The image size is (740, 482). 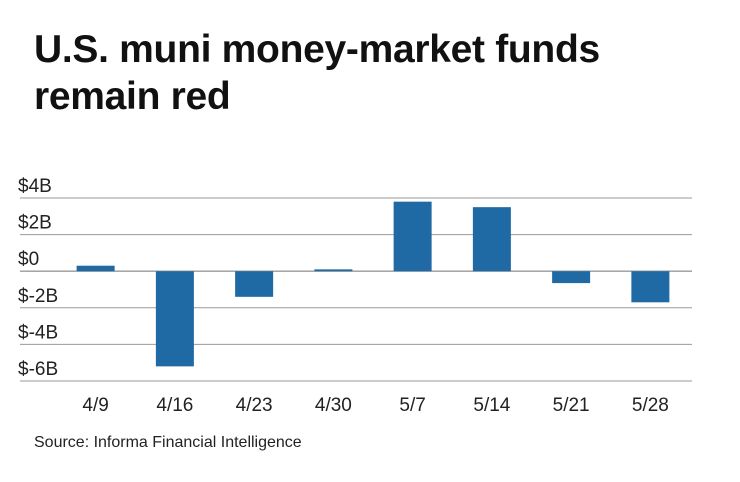 What do you see at coordinates (333, 405) in the screenshot?
I see `x-tick-label: 4/30` at bounding box center [333, 405].